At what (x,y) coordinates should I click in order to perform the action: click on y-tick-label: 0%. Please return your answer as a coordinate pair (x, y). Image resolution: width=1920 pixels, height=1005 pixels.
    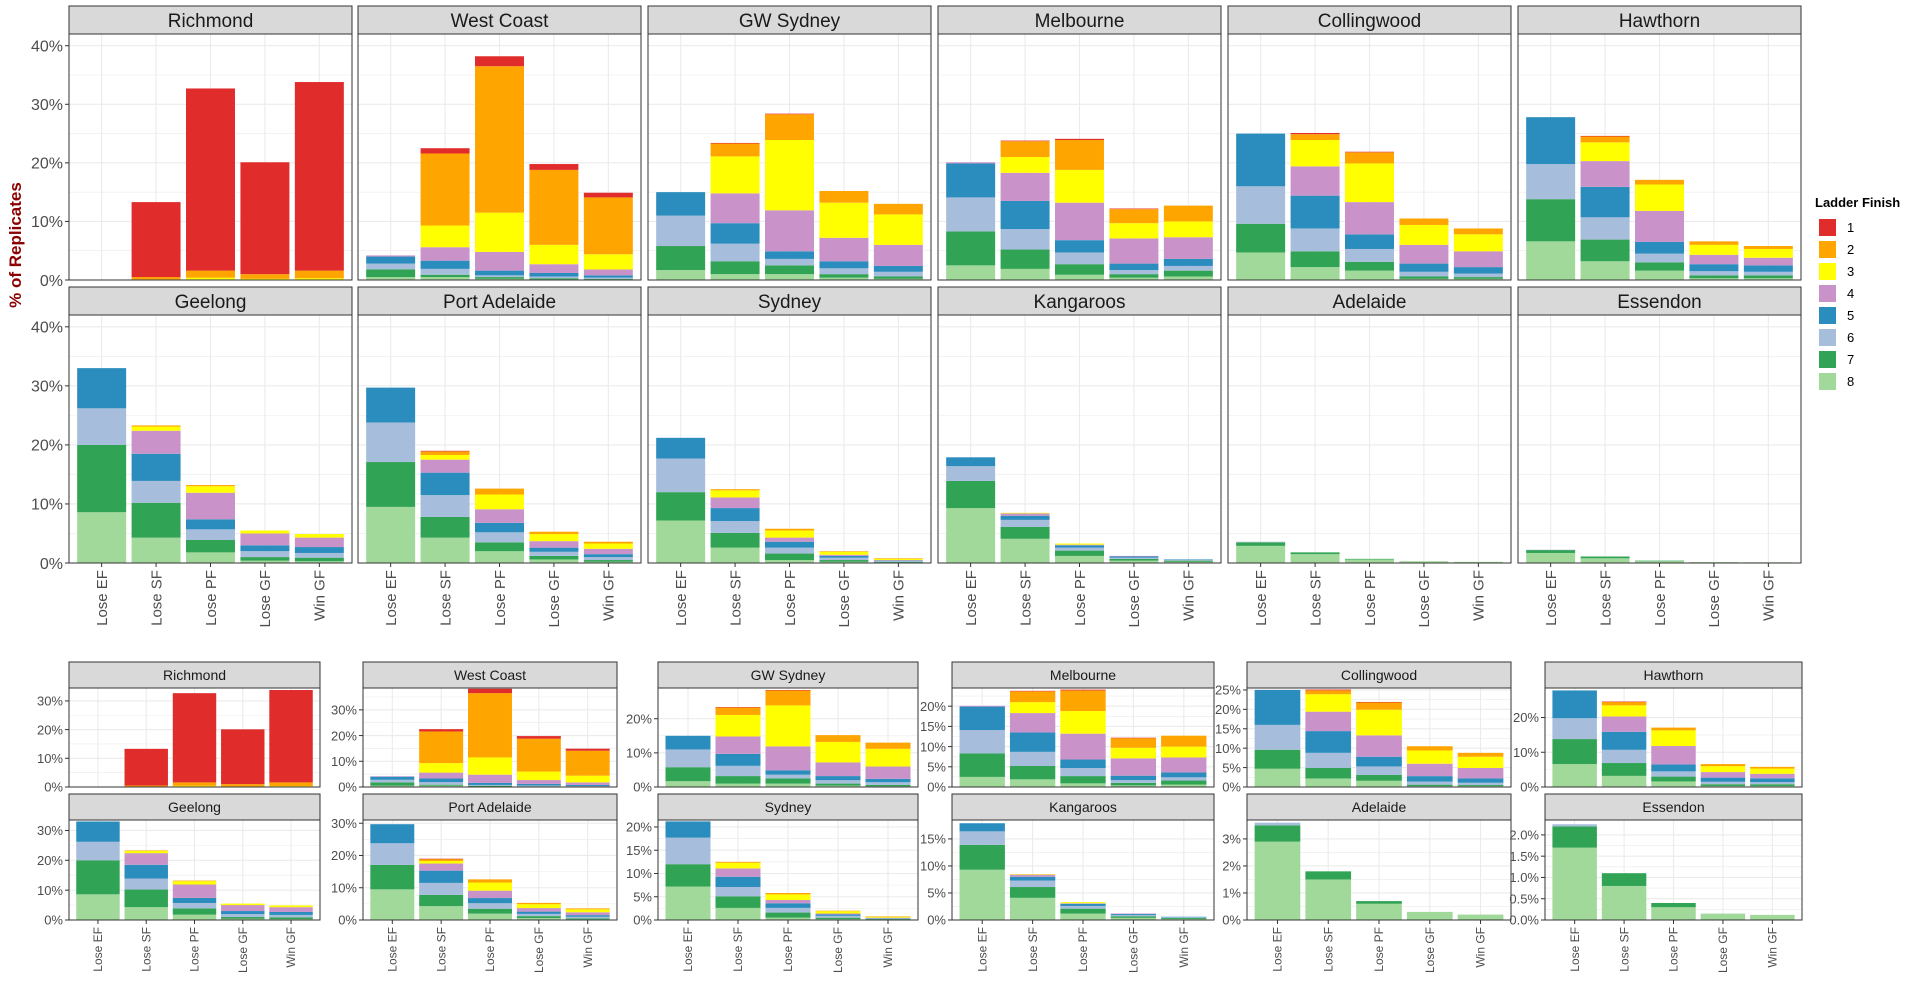
    Looking at the image, I should click on (936, 787).